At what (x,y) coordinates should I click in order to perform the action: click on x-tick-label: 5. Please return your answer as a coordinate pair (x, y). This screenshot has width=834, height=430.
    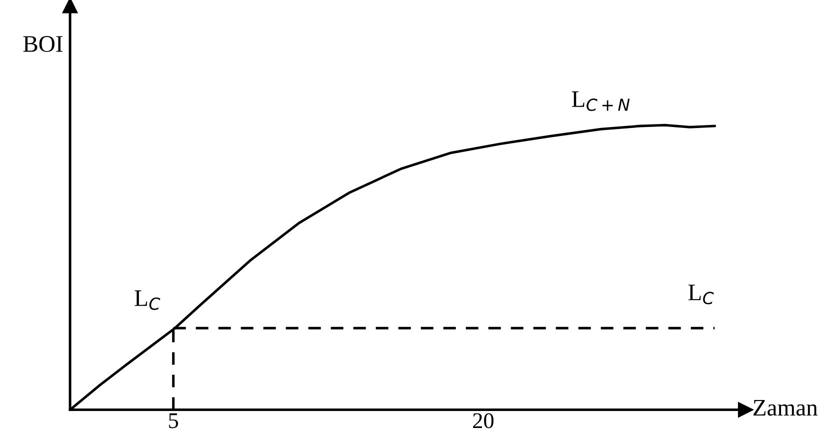
    Looking at the image, I should click on (173, 420).